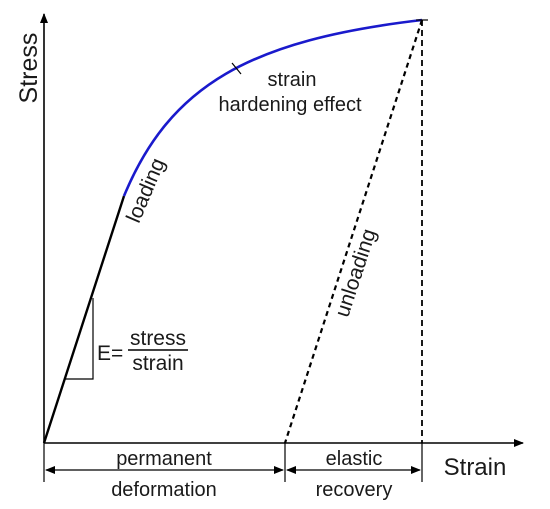  Describe the element at coordinates (292, 80) in the screenshot. I see `hardening-label-line1: strain` at that location.